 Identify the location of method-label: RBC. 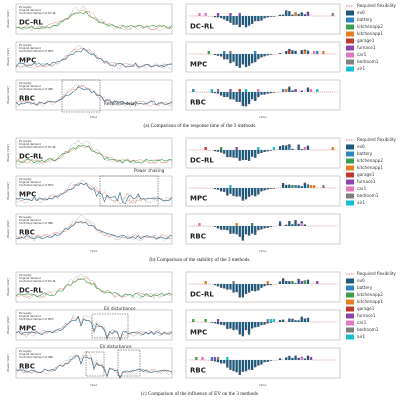
(27, 367).